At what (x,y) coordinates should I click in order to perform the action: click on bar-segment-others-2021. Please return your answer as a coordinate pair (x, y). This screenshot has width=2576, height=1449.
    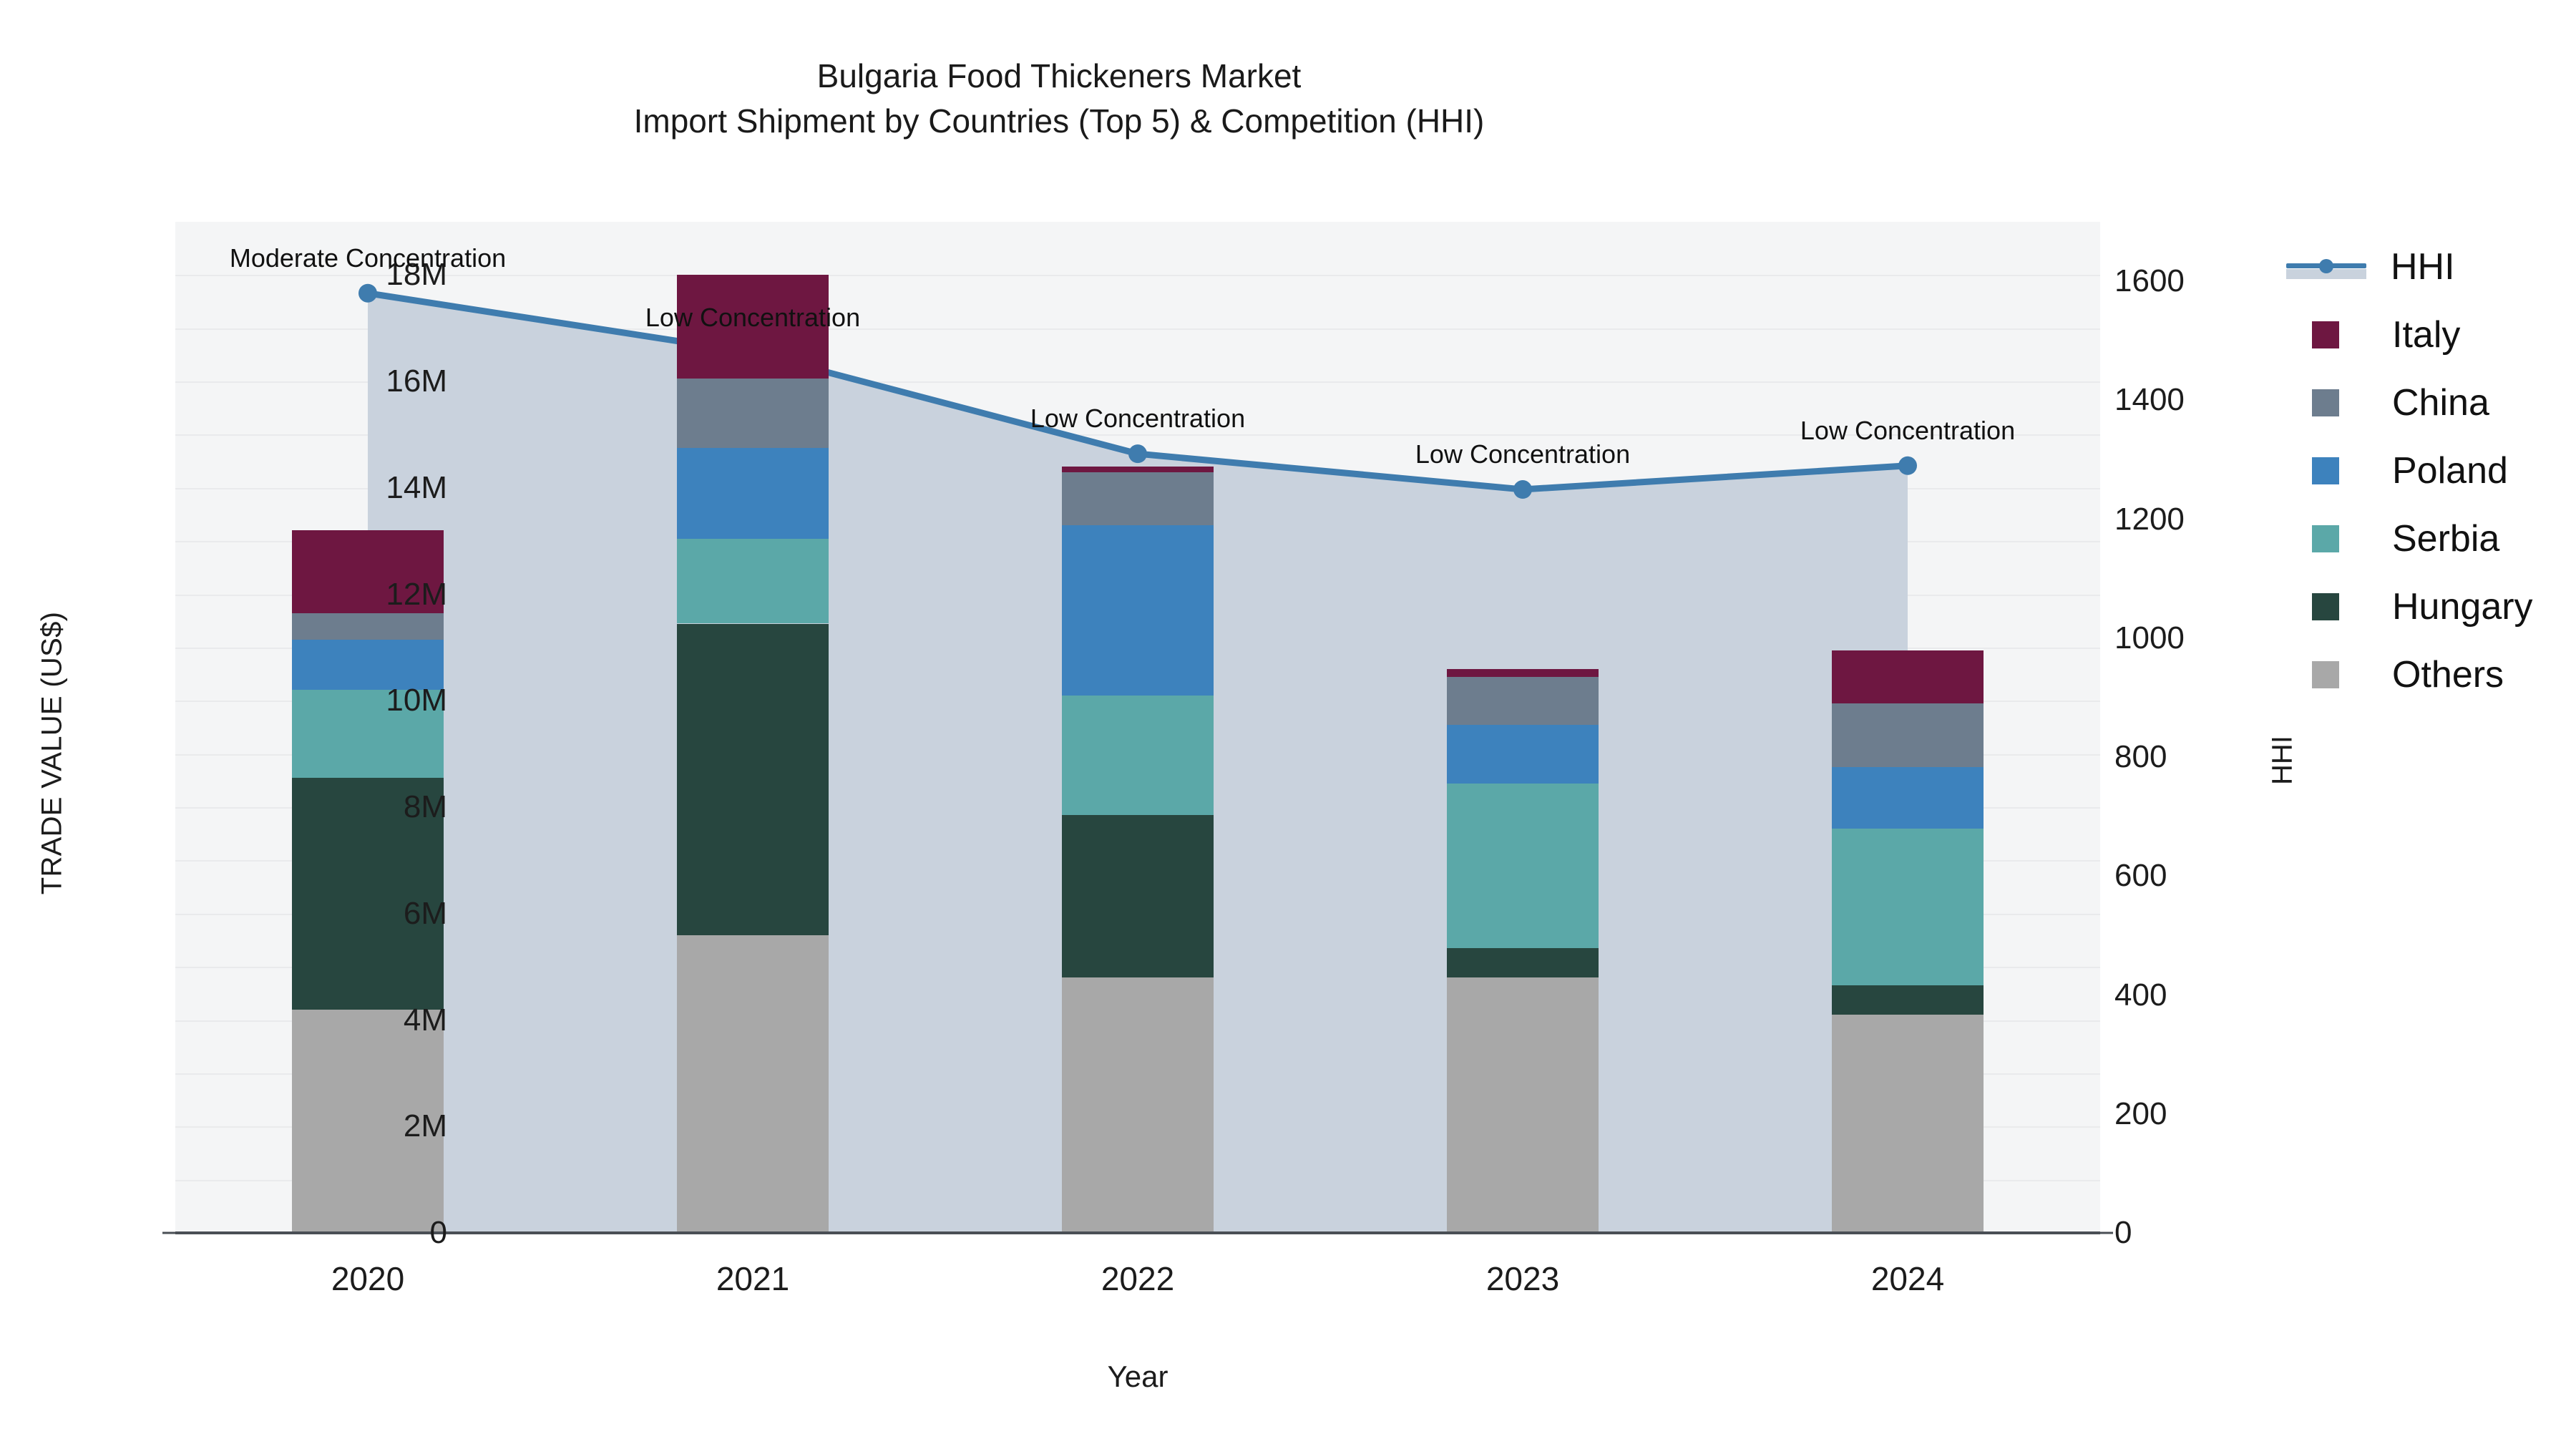
    Looking at the image, I should click on (753, 1084).